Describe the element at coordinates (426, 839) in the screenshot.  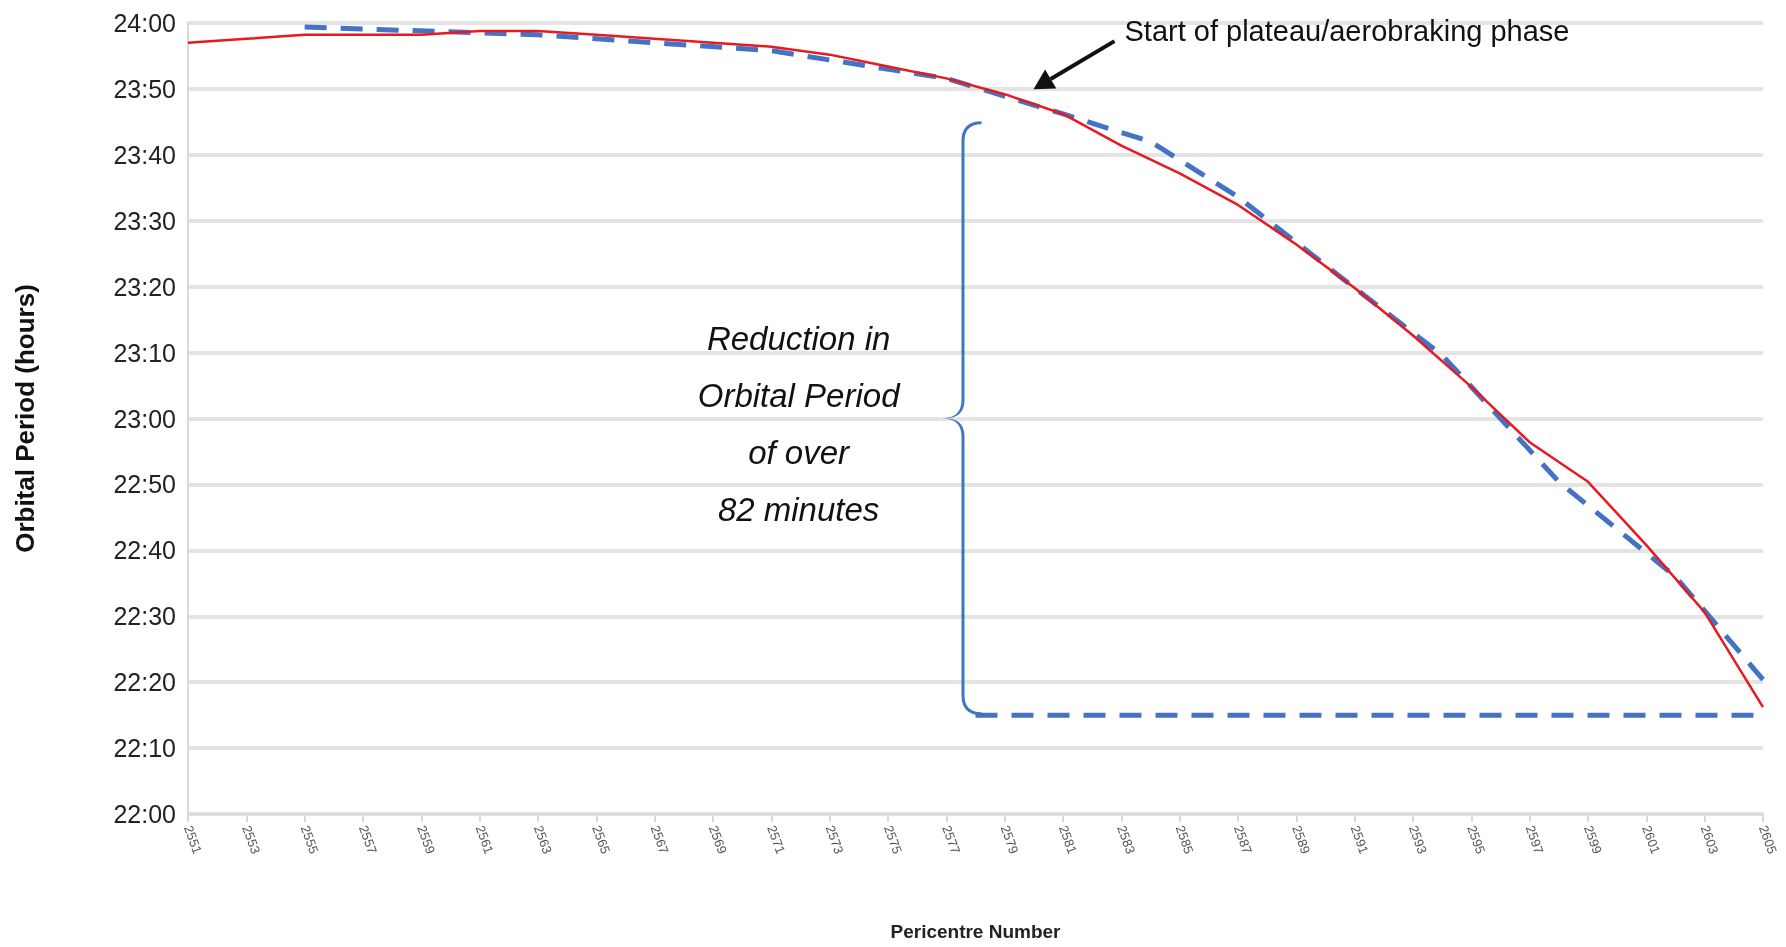
I see `x-tick-label: 2559` at that location.